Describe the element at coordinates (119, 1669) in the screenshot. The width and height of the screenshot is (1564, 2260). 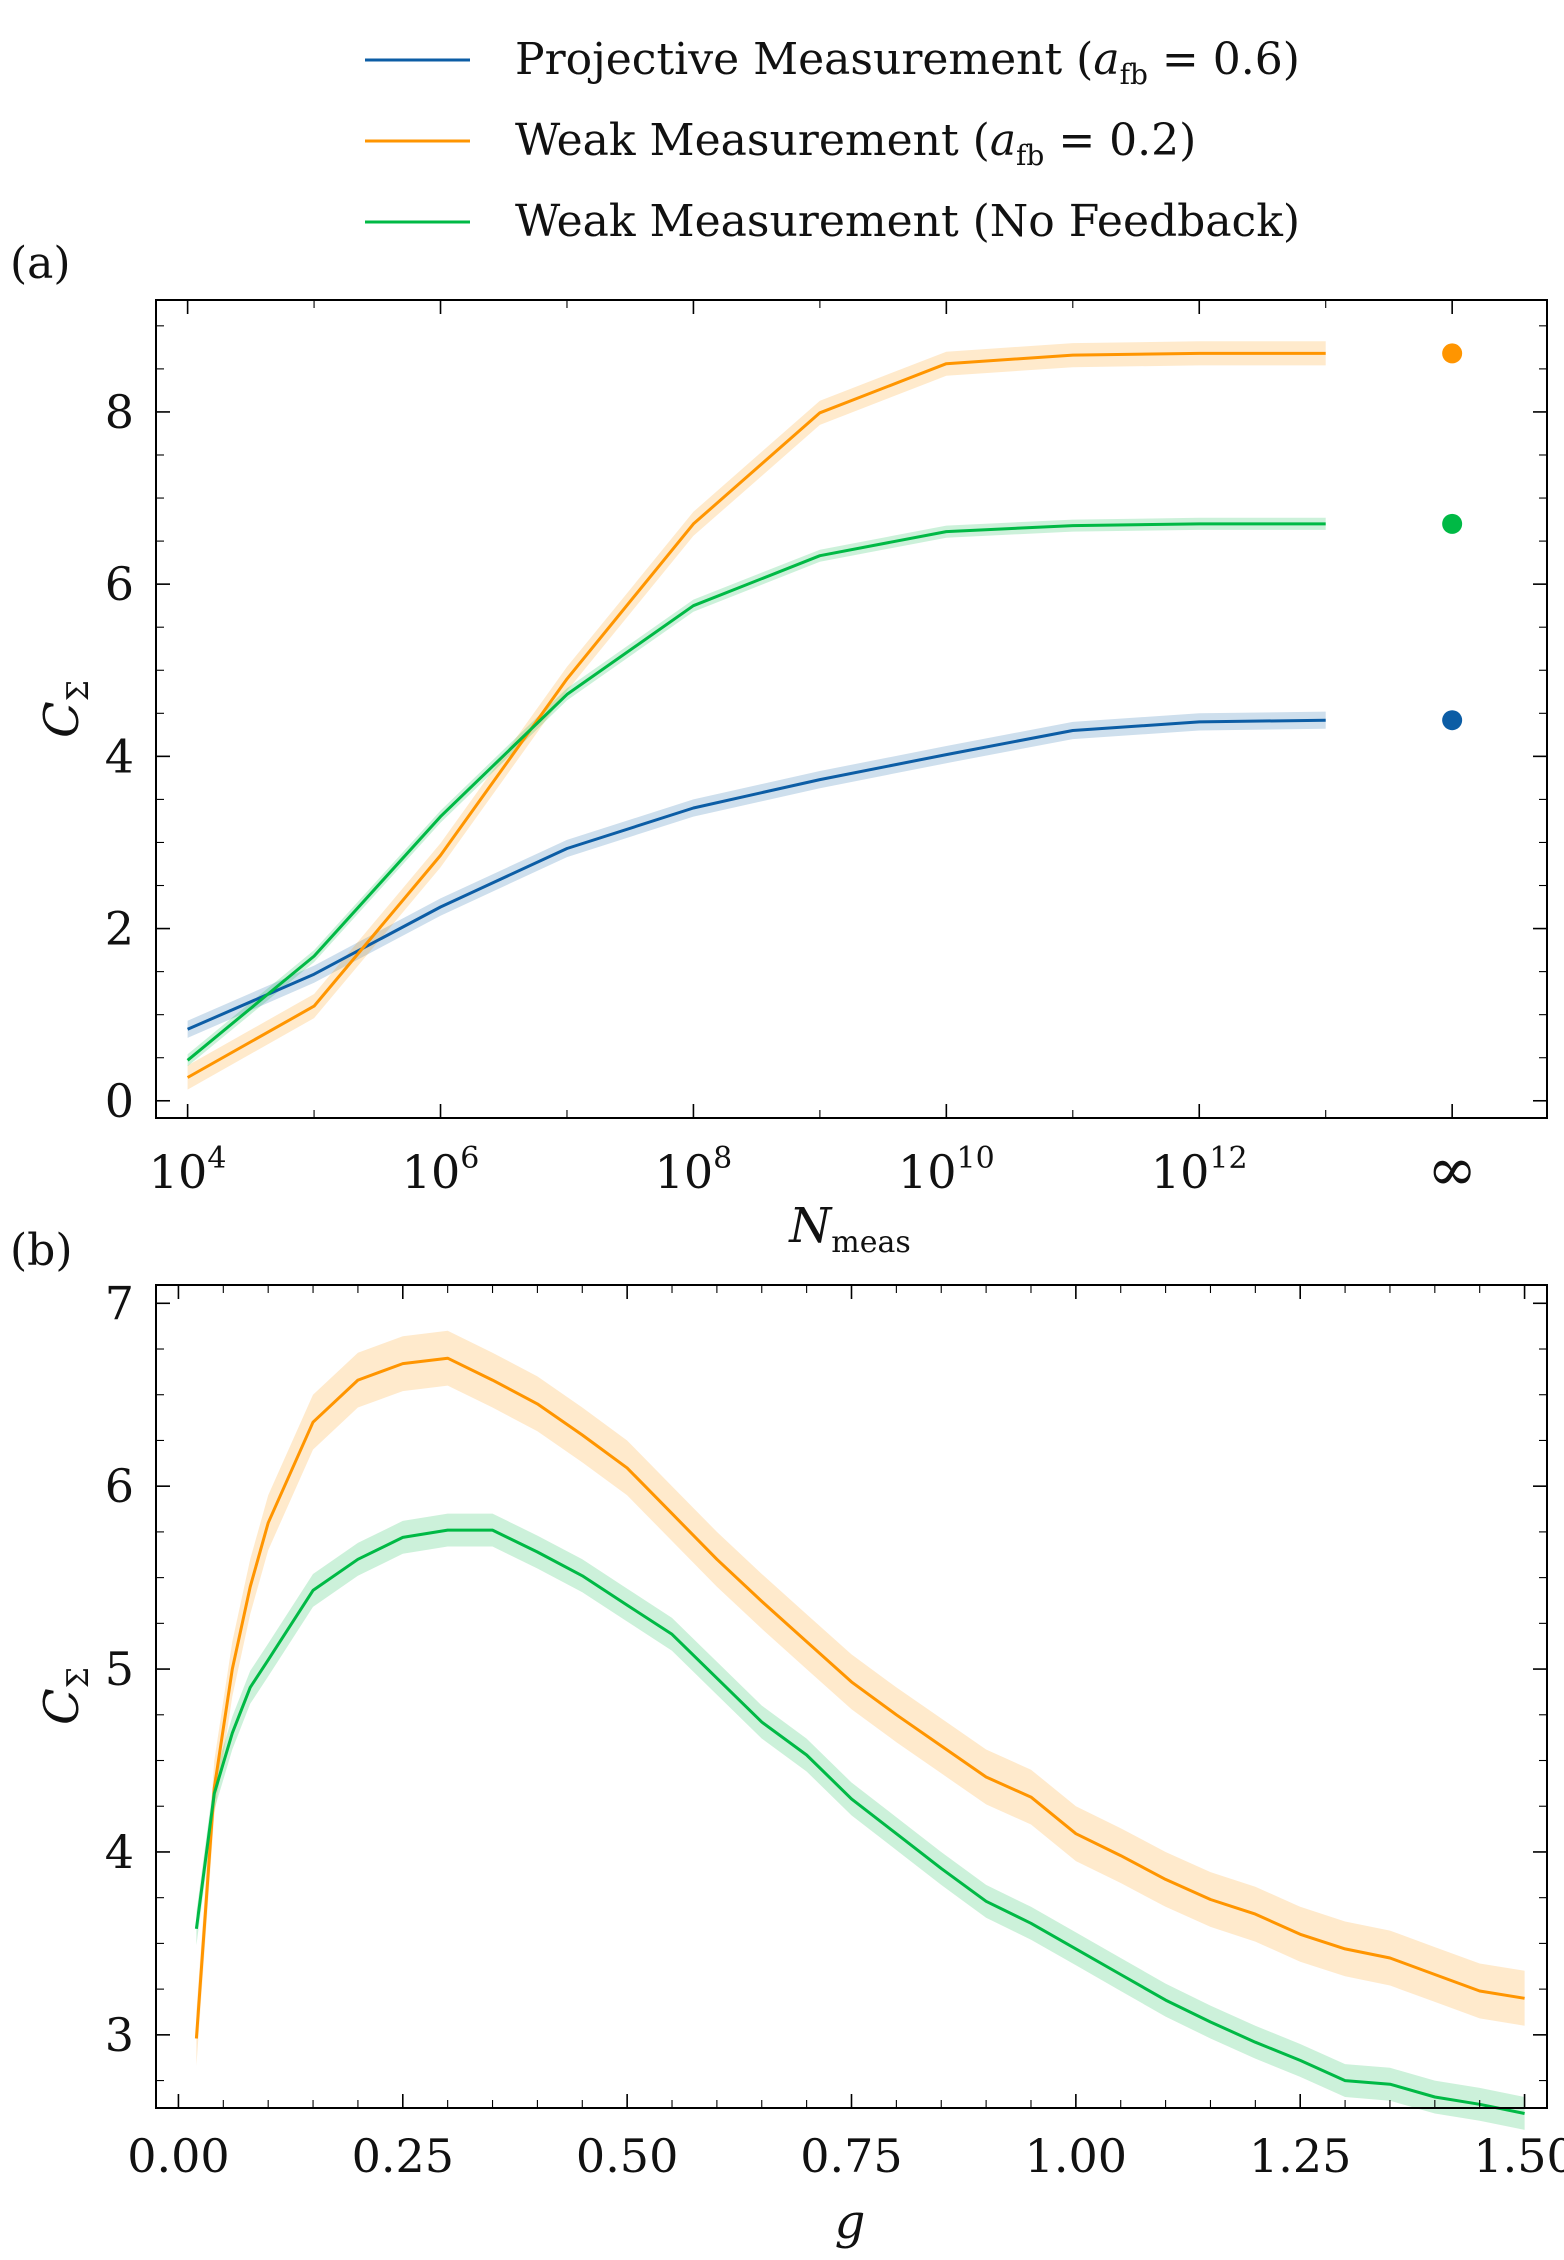
I see `y-tick-label: 5` at that location.